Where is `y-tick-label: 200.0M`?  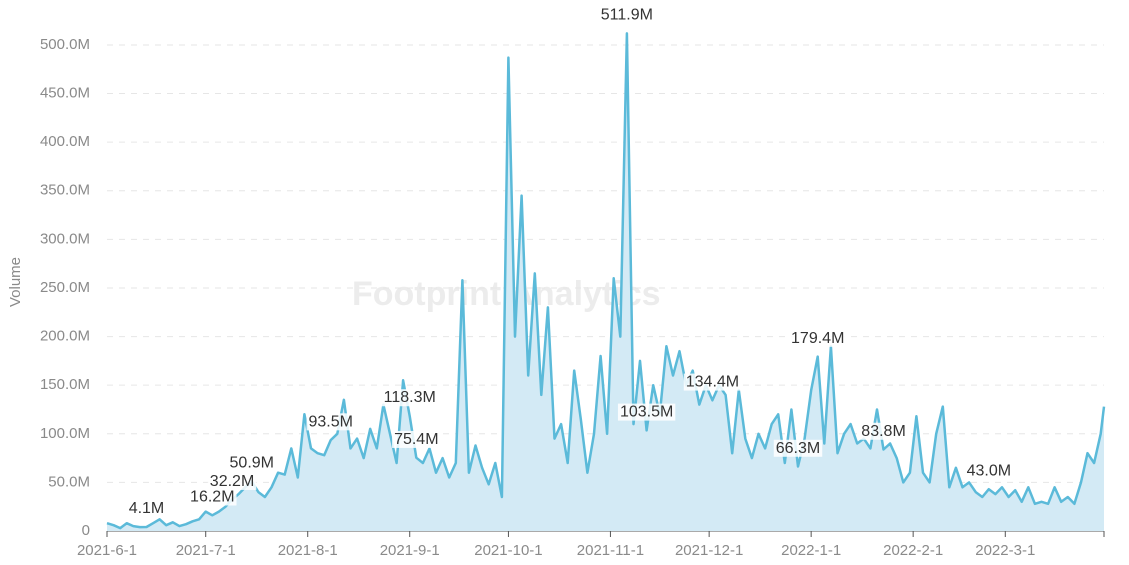 y-tick-label: 200.0M is located at coordinates (65, 336).